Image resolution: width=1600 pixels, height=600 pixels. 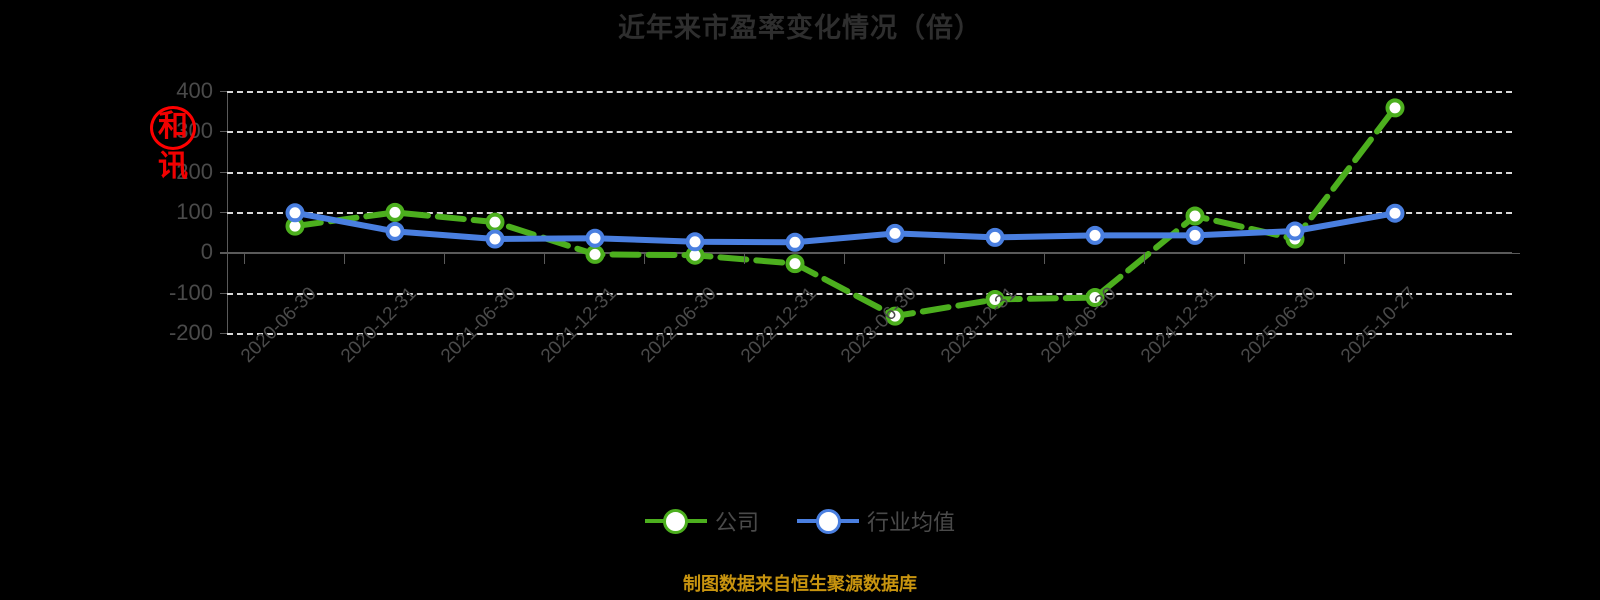 I want to click on y-axis-label: -200, so click(x=190, y=332).